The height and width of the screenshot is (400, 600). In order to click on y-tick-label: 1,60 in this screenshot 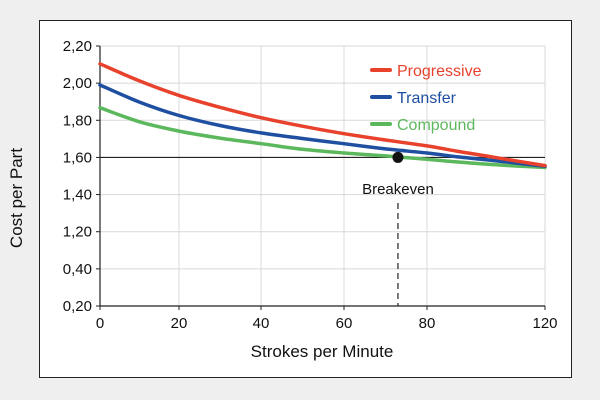, I will do `click(77, 157)`.